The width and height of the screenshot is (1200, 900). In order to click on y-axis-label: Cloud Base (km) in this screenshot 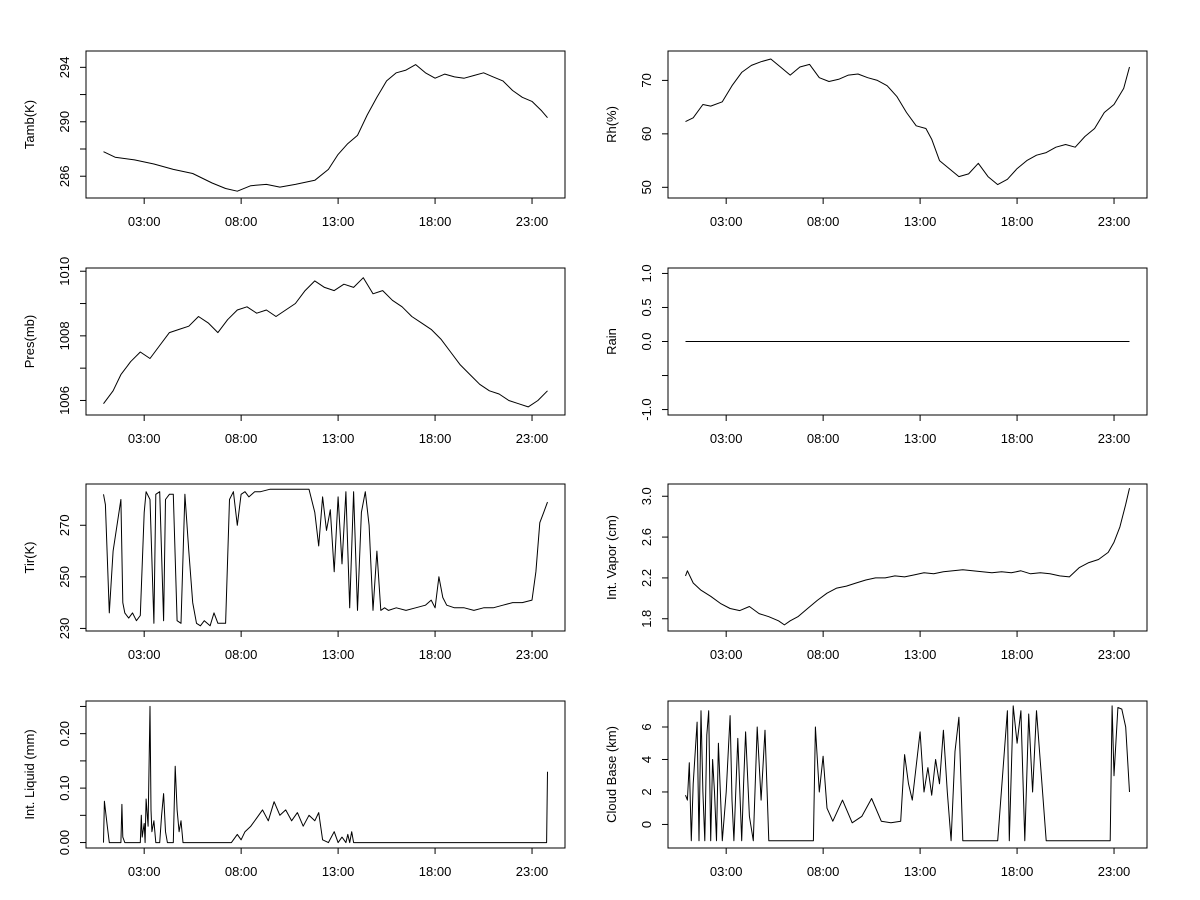, I will do `click(611, 774)`.